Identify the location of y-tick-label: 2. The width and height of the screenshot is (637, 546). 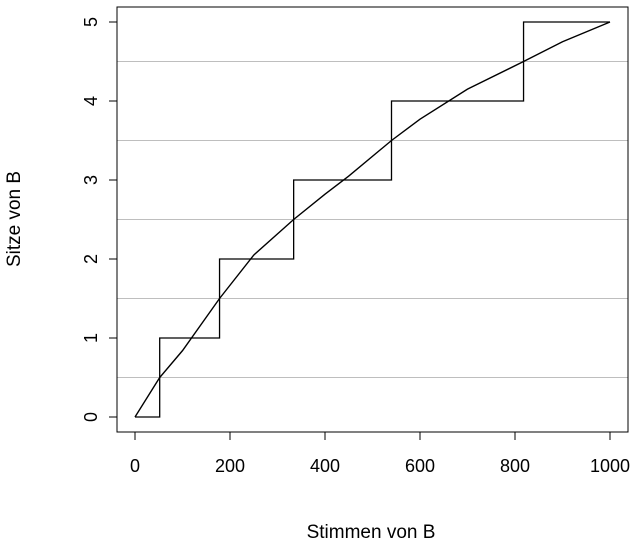
(91, 259).